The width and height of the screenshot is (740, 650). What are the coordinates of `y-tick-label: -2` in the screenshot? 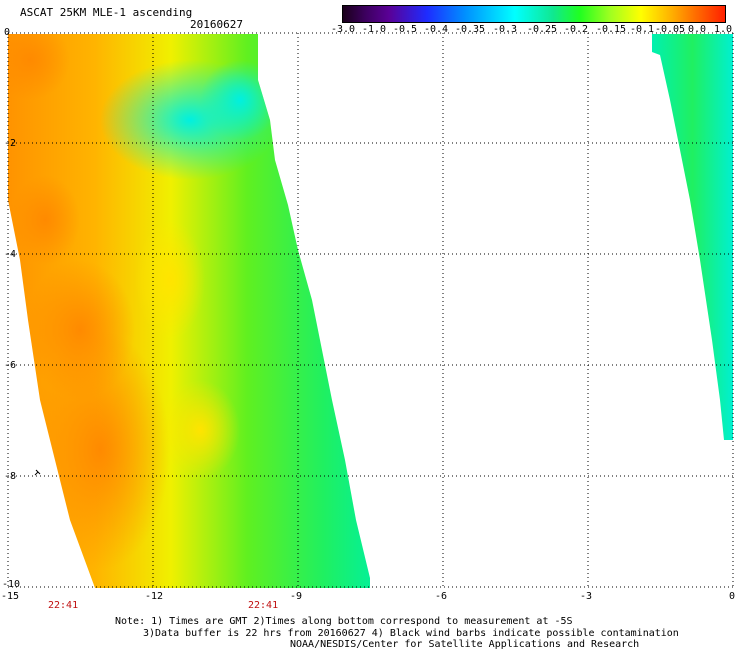 It's located at (10, 143).